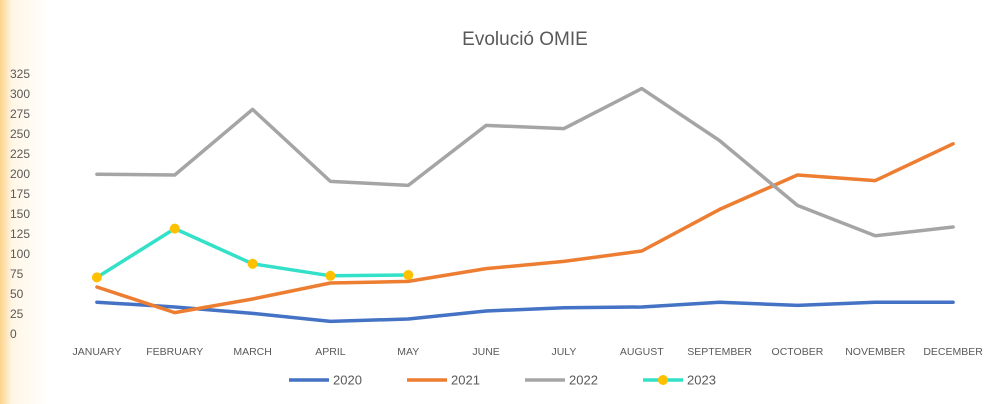 This screenshot has width=992, height=404. What do you see at coordinates (798, 352) in the screenshot?
I see `x-tick-label: OCTOBER` at bounding box center [798, 352].